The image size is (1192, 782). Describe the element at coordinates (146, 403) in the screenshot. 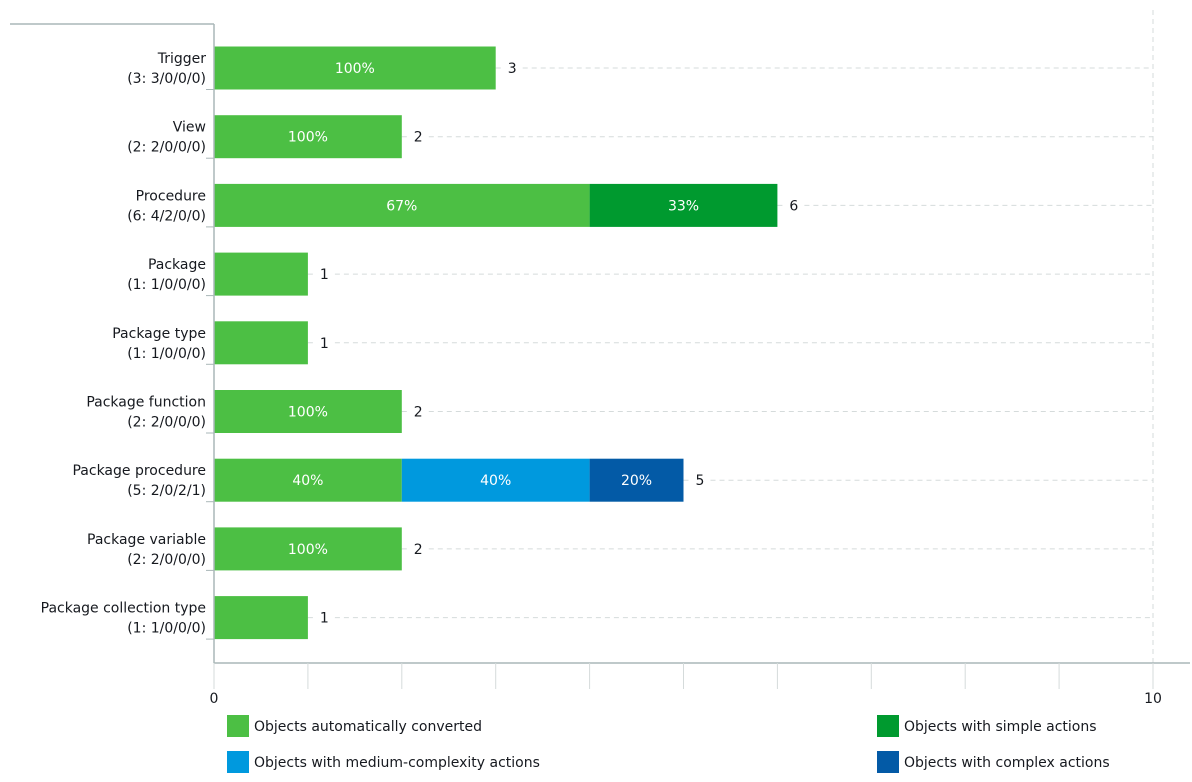

I see `category-label: Package function` at that location.